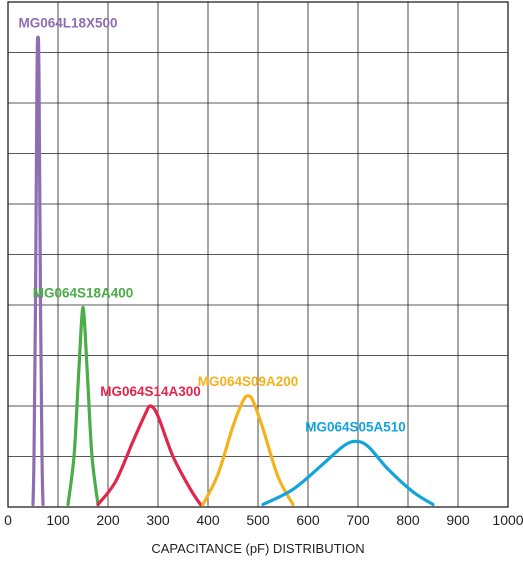 The width and height of the screenshot is (523, 565). Describe the element at coordinates (208, 520) in the screenshot. I see `x-tick-label: 400` at that location.